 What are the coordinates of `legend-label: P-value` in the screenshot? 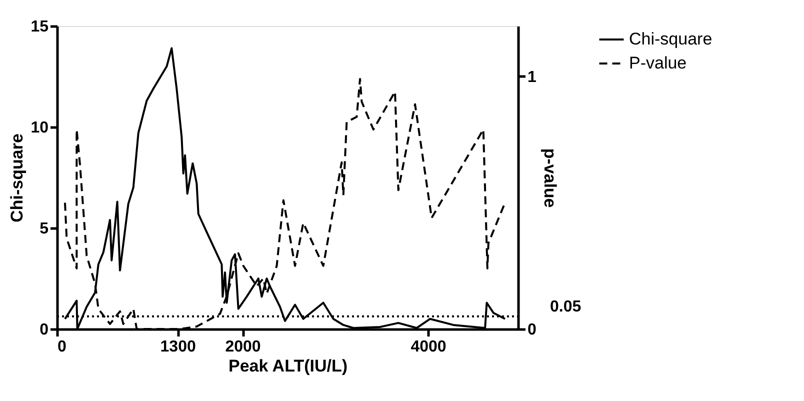 It's located at (658, 63).